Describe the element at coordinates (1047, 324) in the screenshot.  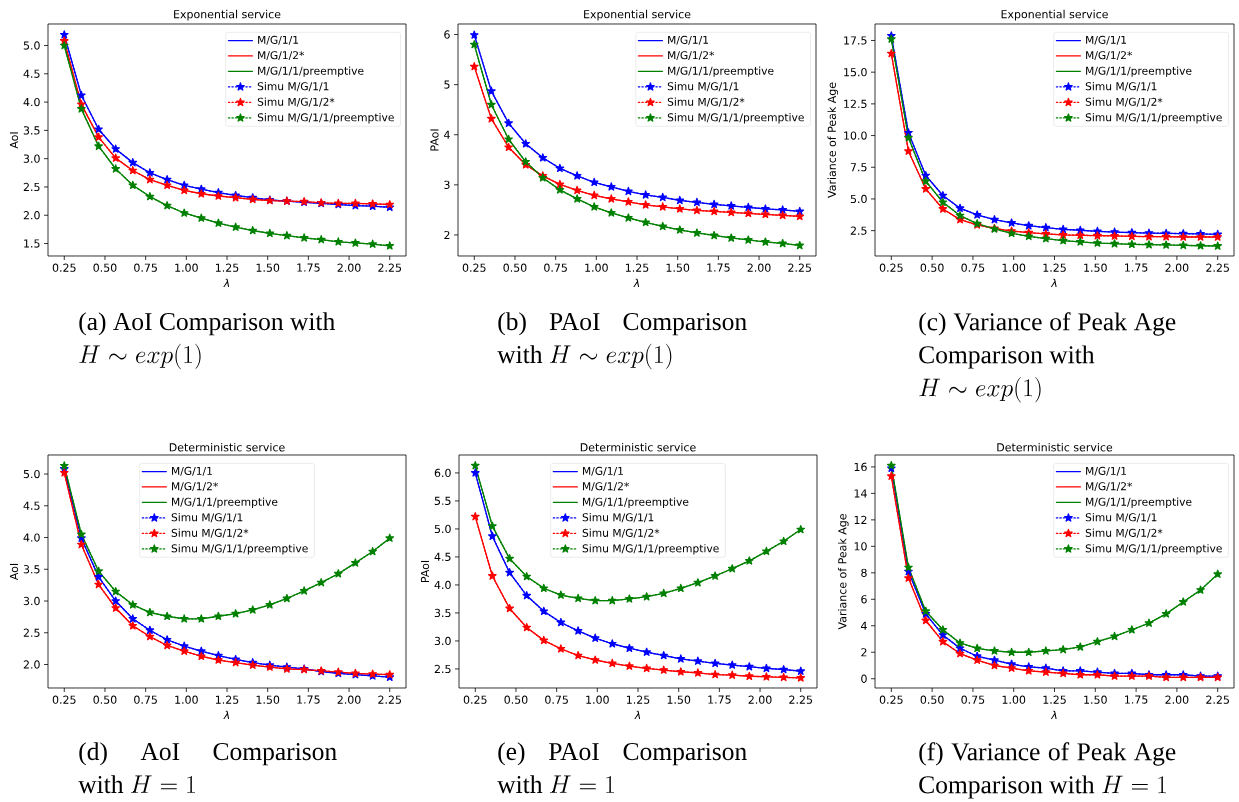
I see `text: (c) Variance of Peak Age` at that location.